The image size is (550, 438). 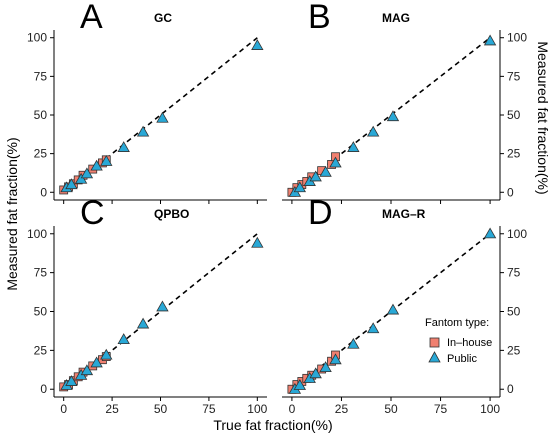 What do you see at coordinates (396, 18) in the screenshot?
I see `panel-title: MAG` at bounding box center [396, 18].